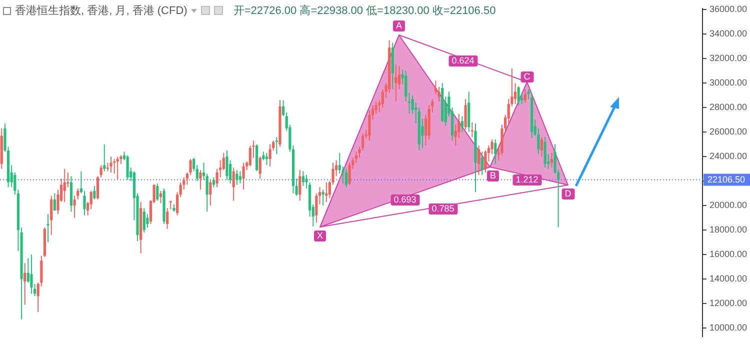 This screenshot has width=750, height=345. What do you see at coordinates (728, 327) in the screenshot?
I see `y-tick-label: 10000.00` at bounding box center [728, 327].